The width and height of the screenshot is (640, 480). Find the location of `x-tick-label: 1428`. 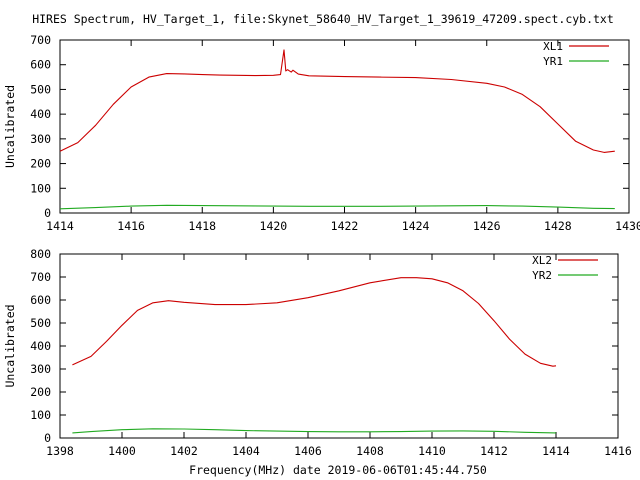

x-tick-label: 1428 is located at coordinates (558, 226).